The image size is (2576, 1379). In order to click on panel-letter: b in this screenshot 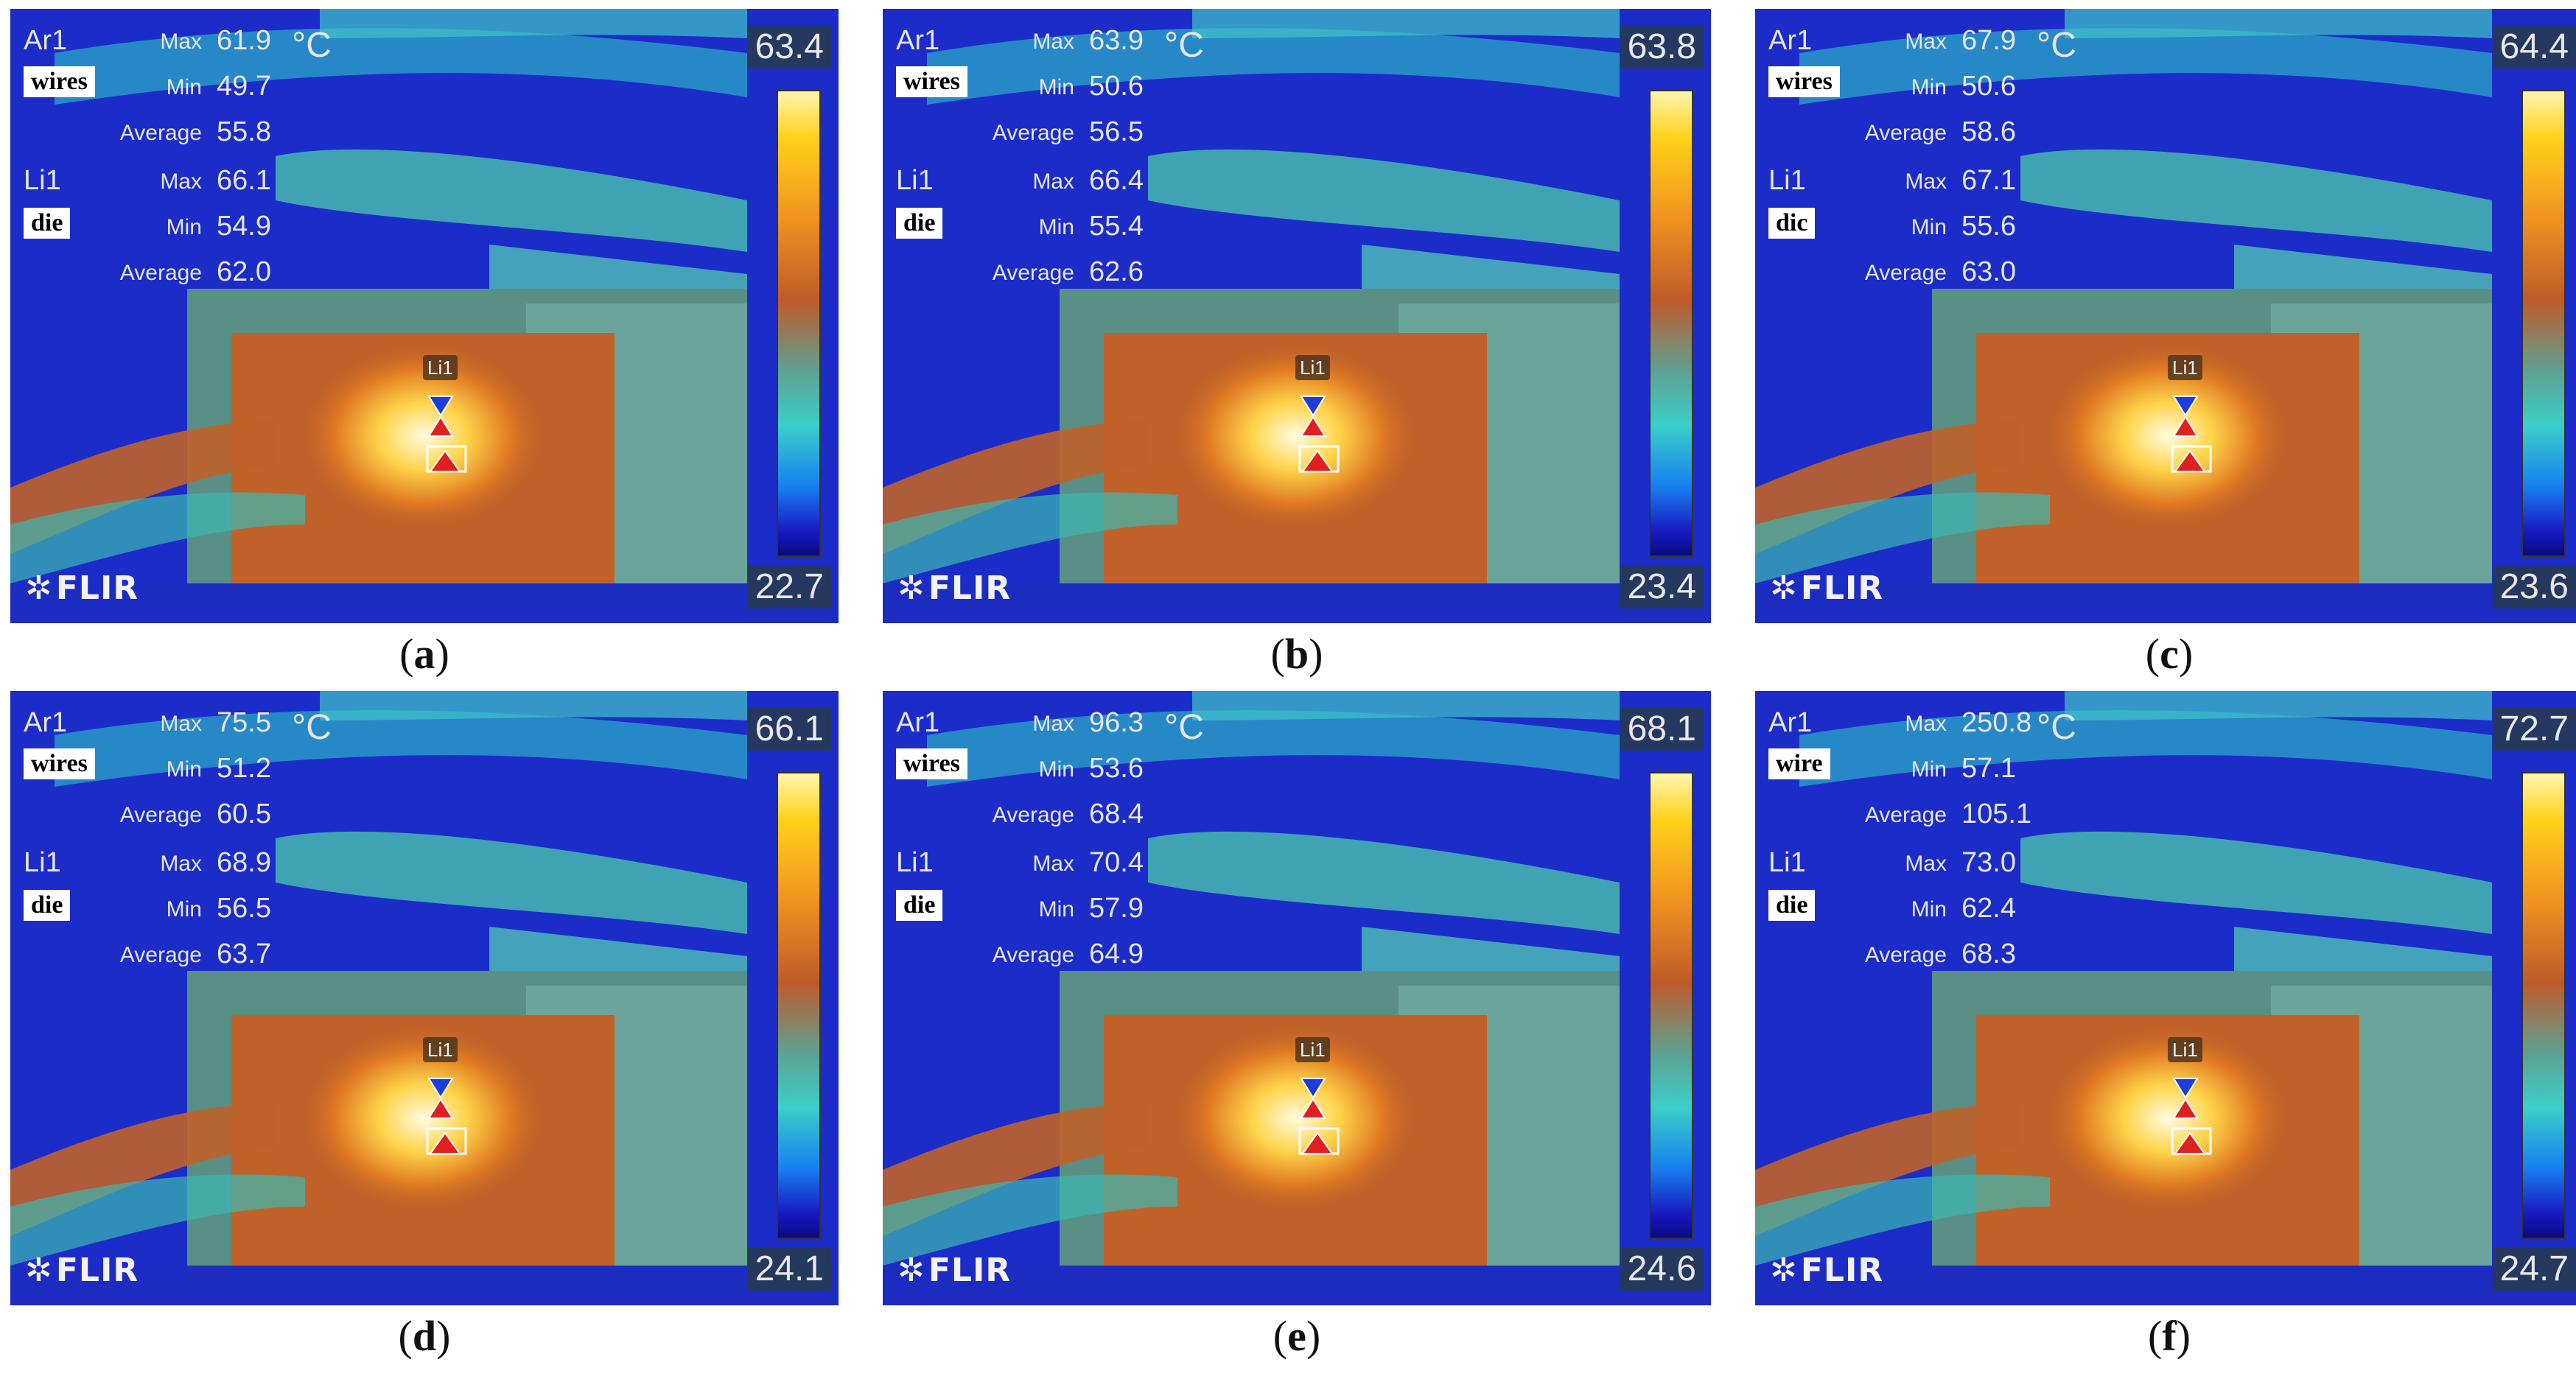, I will do `click(1296, 654)`.